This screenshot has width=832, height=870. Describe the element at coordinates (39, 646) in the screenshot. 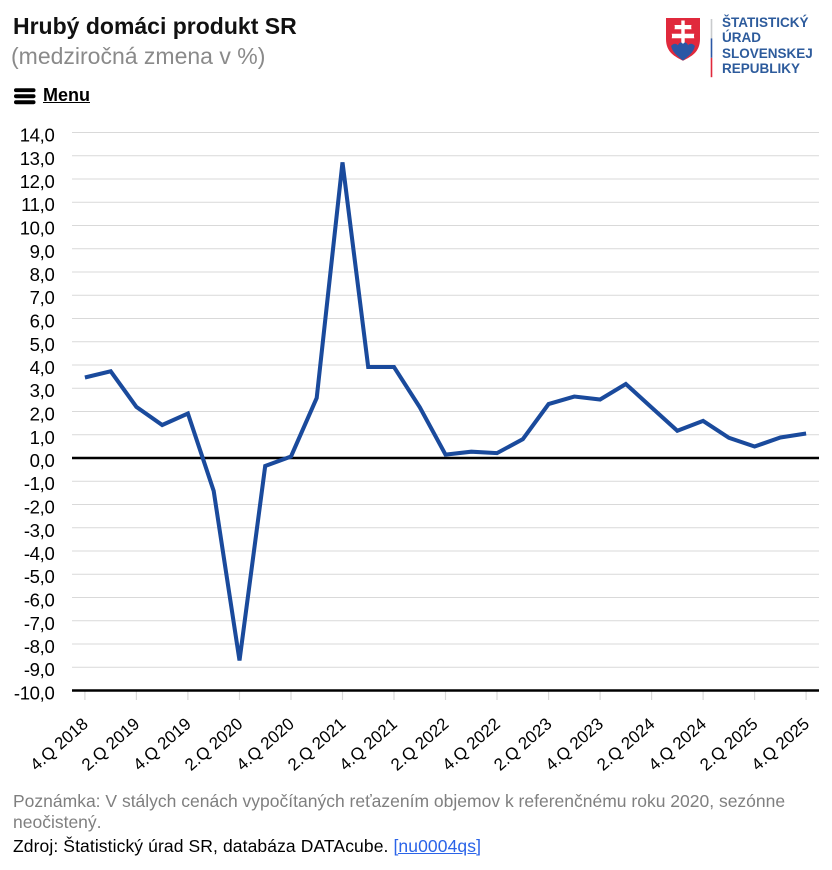

I see `svg-text: -8,0` at that location.